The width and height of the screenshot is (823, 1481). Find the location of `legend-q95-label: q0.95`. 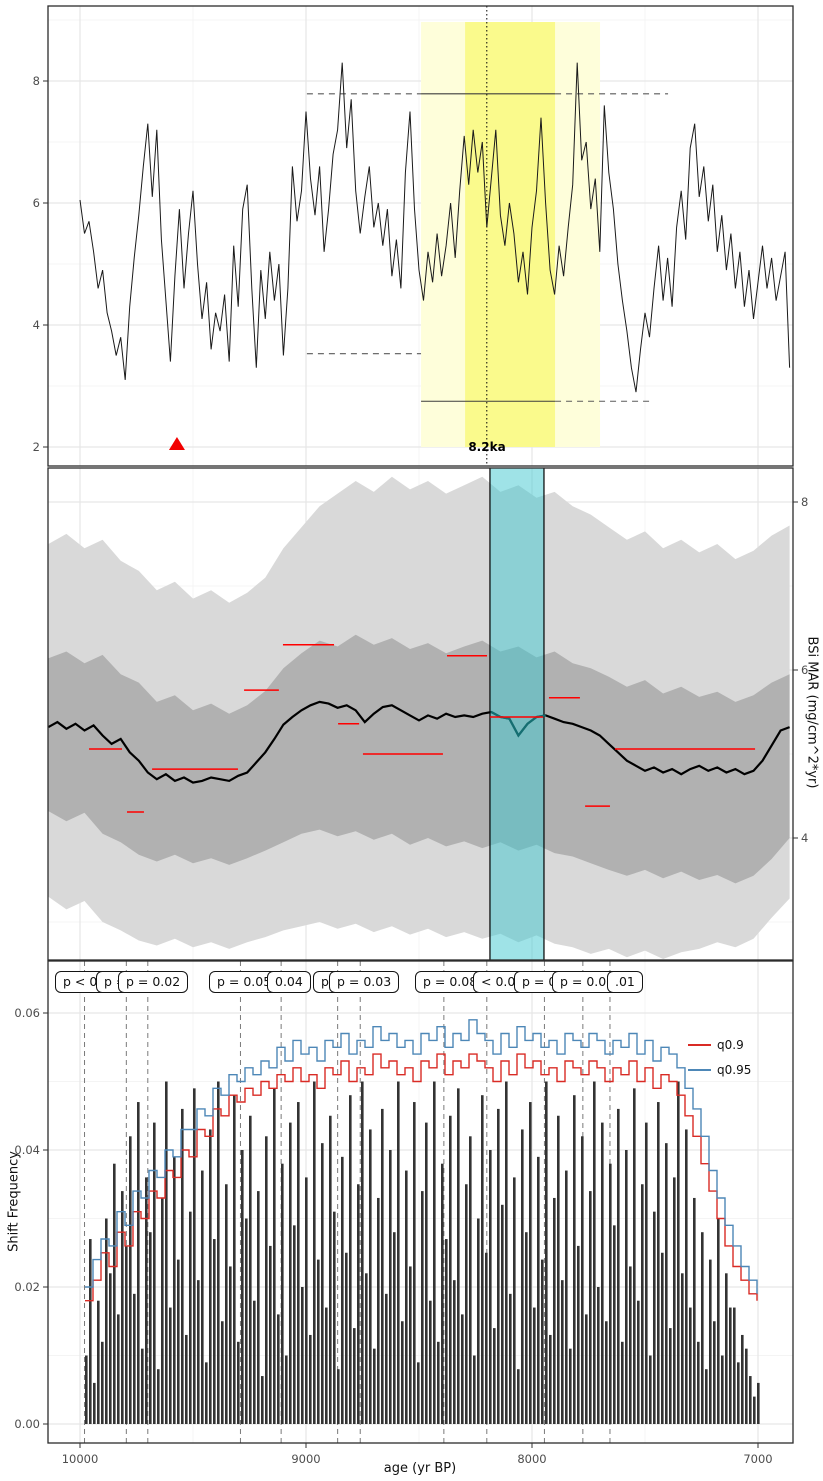

legend-q95-label: q0.95 is located at coordinates (734, 1070).